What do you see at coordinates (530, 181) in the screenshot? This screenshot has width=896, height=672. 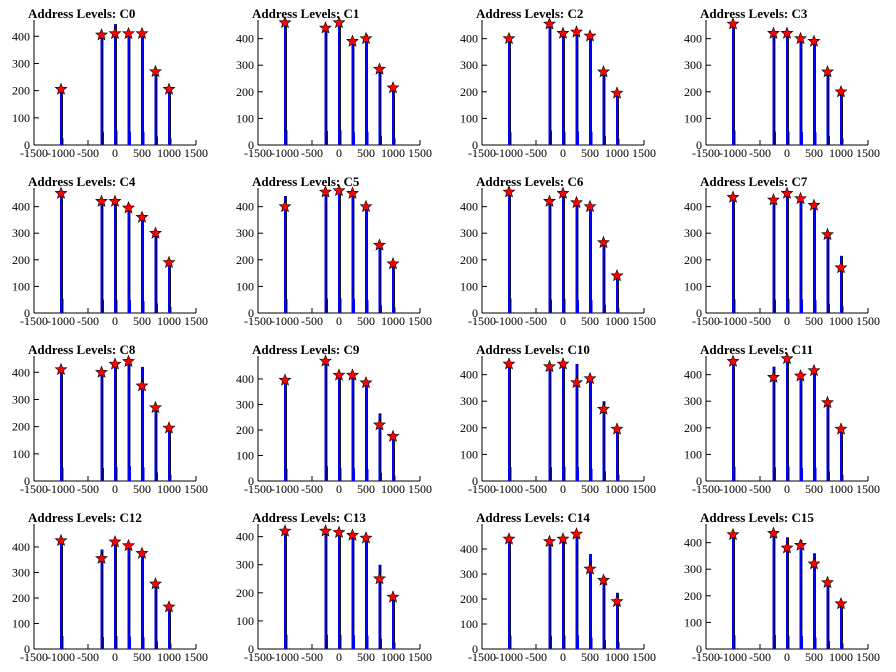 I see `chart-title: Address Levels: C6` at bounding box center [530, 181].